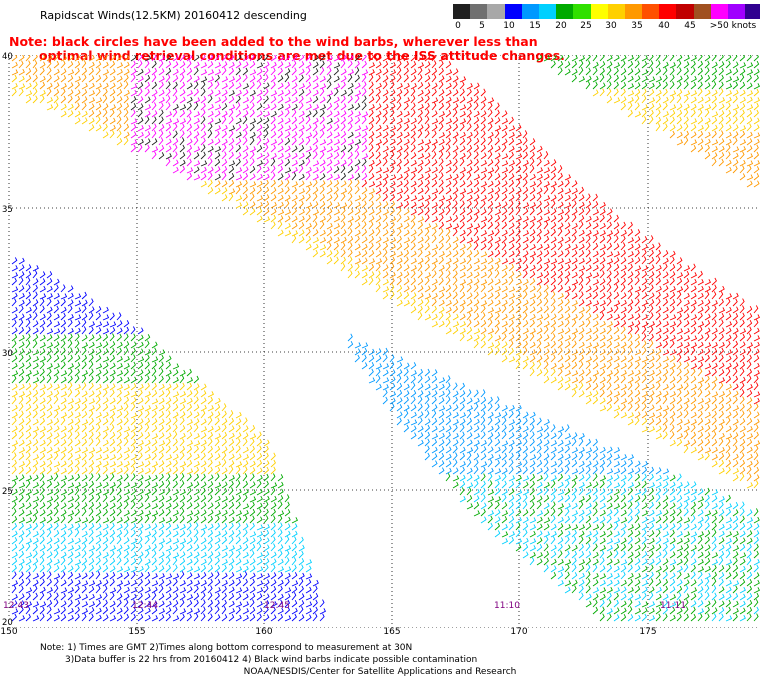 The width and height of the screenshot is (760, 688). Describe the element at coordinates (561, 26) in the screenshot. I see `scale-label: 20` at that location.